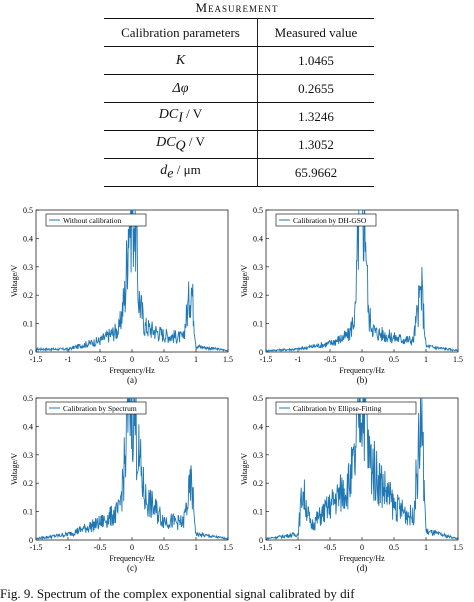 The width and height of the screenshot is (474, 602). I want to click on parameter-subscript: I, so click(180, 118).